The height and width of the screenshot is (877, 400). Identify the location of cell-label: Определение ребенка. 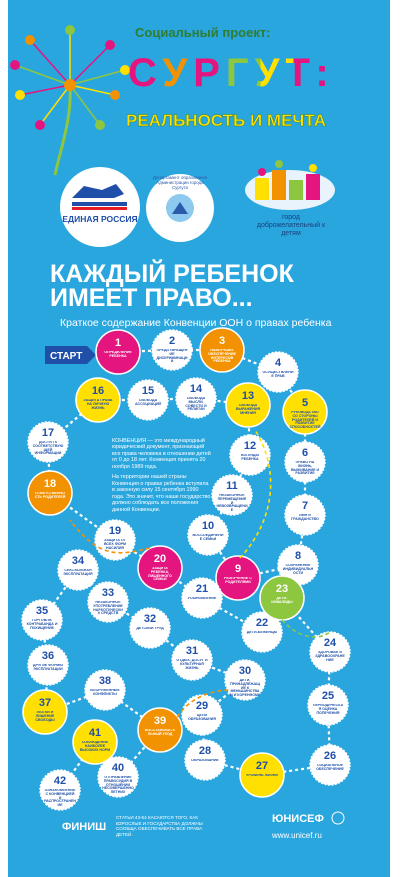
(118, 354).